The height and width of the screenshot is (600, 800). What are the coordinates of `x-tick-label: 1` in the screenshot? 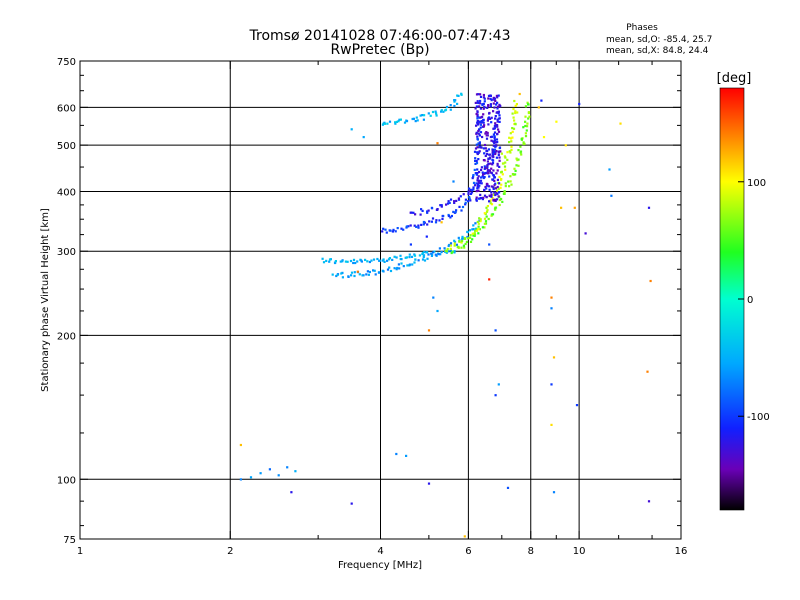 It's located at (80, 551).